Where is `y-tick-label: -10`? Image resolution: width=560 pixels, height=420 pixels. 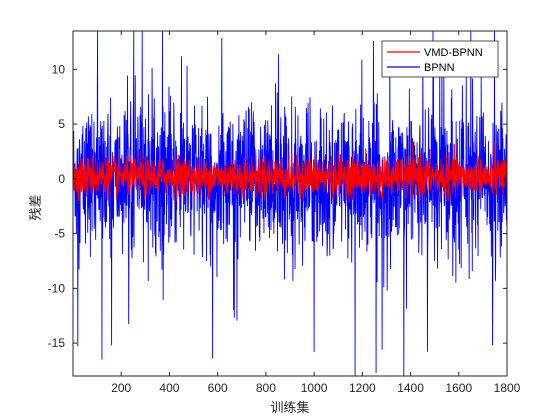
y-tick-label: -10 is located at coordinates (57, 288).